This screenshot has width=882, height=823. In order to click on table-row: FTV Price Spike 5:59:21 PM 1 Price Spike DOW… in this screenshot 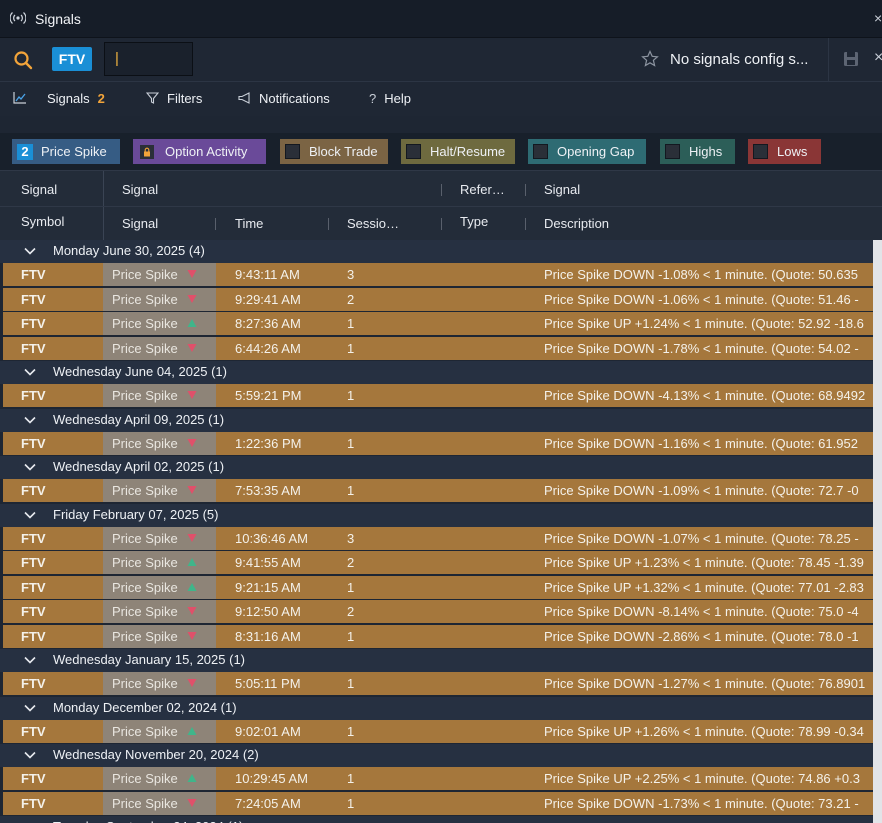, I will do `click(438, 396)`.